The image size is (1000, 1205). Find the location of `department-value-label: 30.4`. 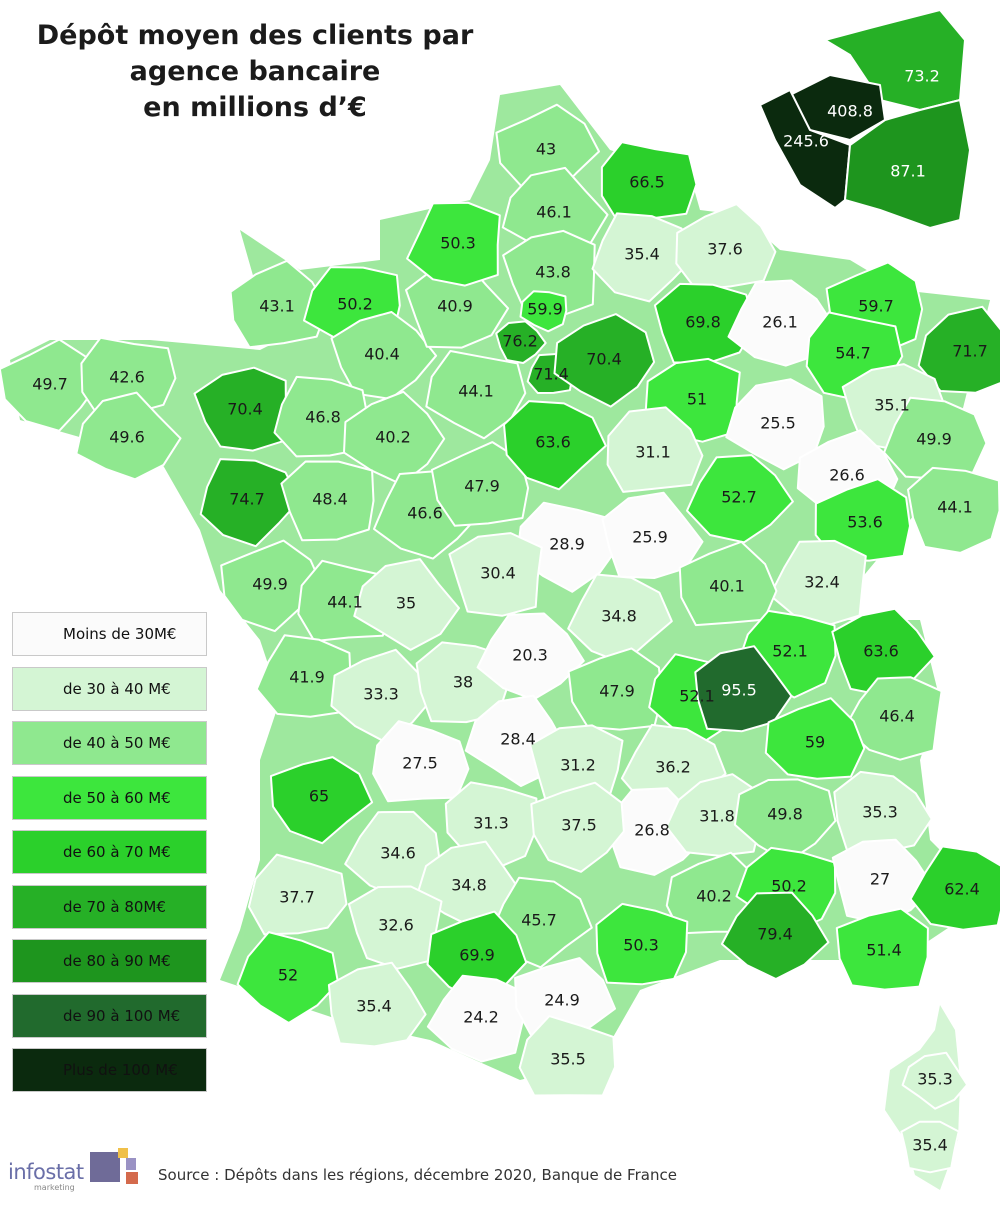

department-value-label: 30.4 is located at coordinates (498, 573).